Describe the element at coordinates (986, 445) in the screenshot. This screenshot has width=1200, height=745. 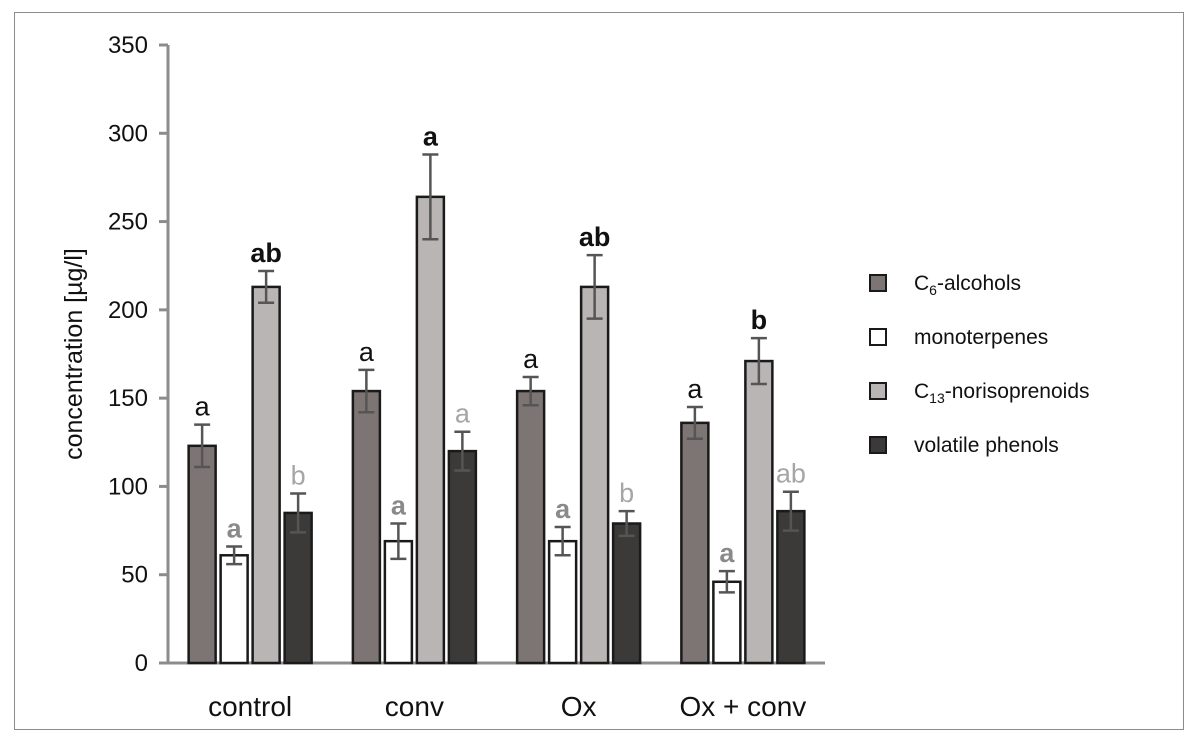
I see `legend-label: volatile phenols` at that location.